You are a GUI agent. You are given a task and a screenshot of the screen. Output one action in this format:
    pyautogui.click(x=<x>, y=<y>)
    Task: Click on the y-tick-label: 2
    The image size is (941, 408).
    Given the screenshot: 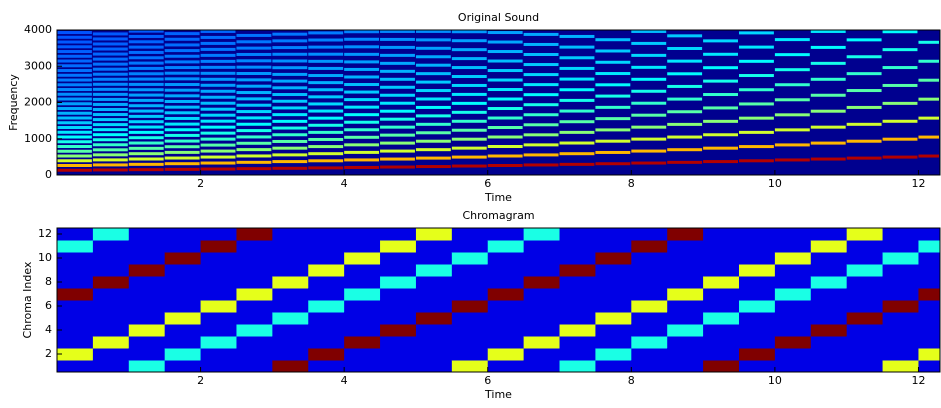 What is the action you would take?
    pyautogui.click(x=48, y=353)
    